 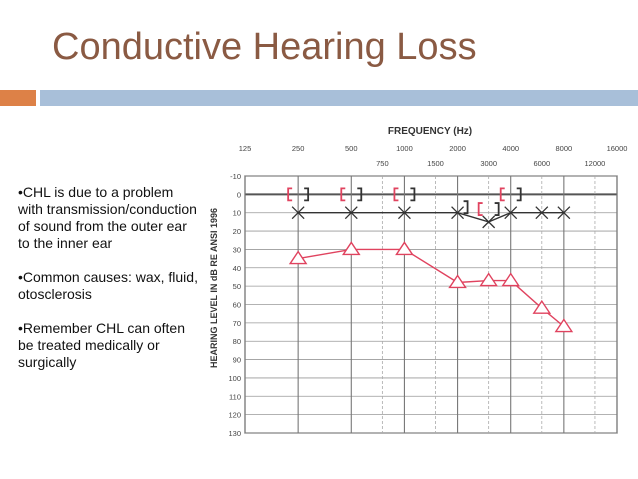 What do you see at coordinates (237, 360) in the screenshot?
I see `y-tick-label: 90` at bounding box center [237, 360].